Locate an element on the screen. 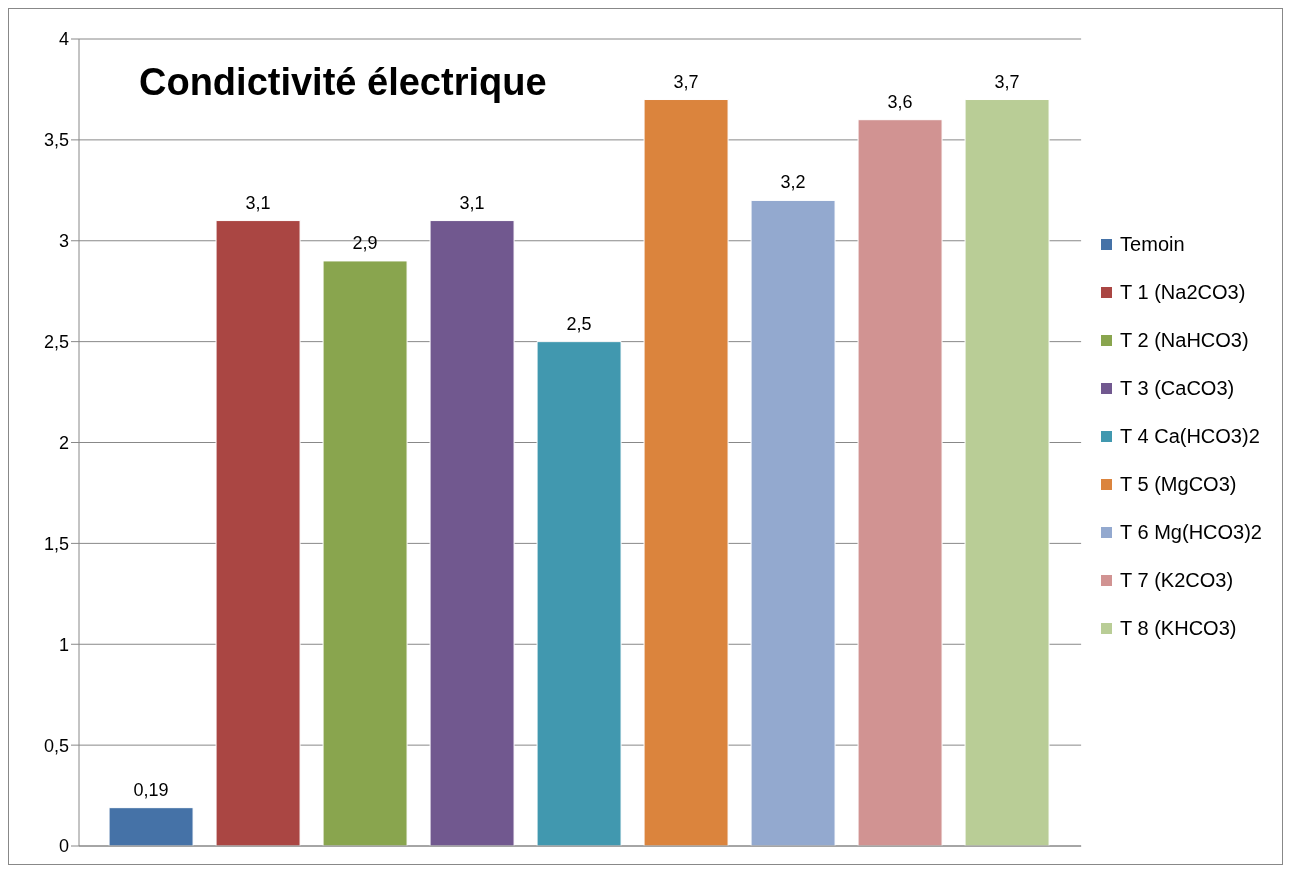  y-tick-label: 2,5 is located at coordinates (56, 342).